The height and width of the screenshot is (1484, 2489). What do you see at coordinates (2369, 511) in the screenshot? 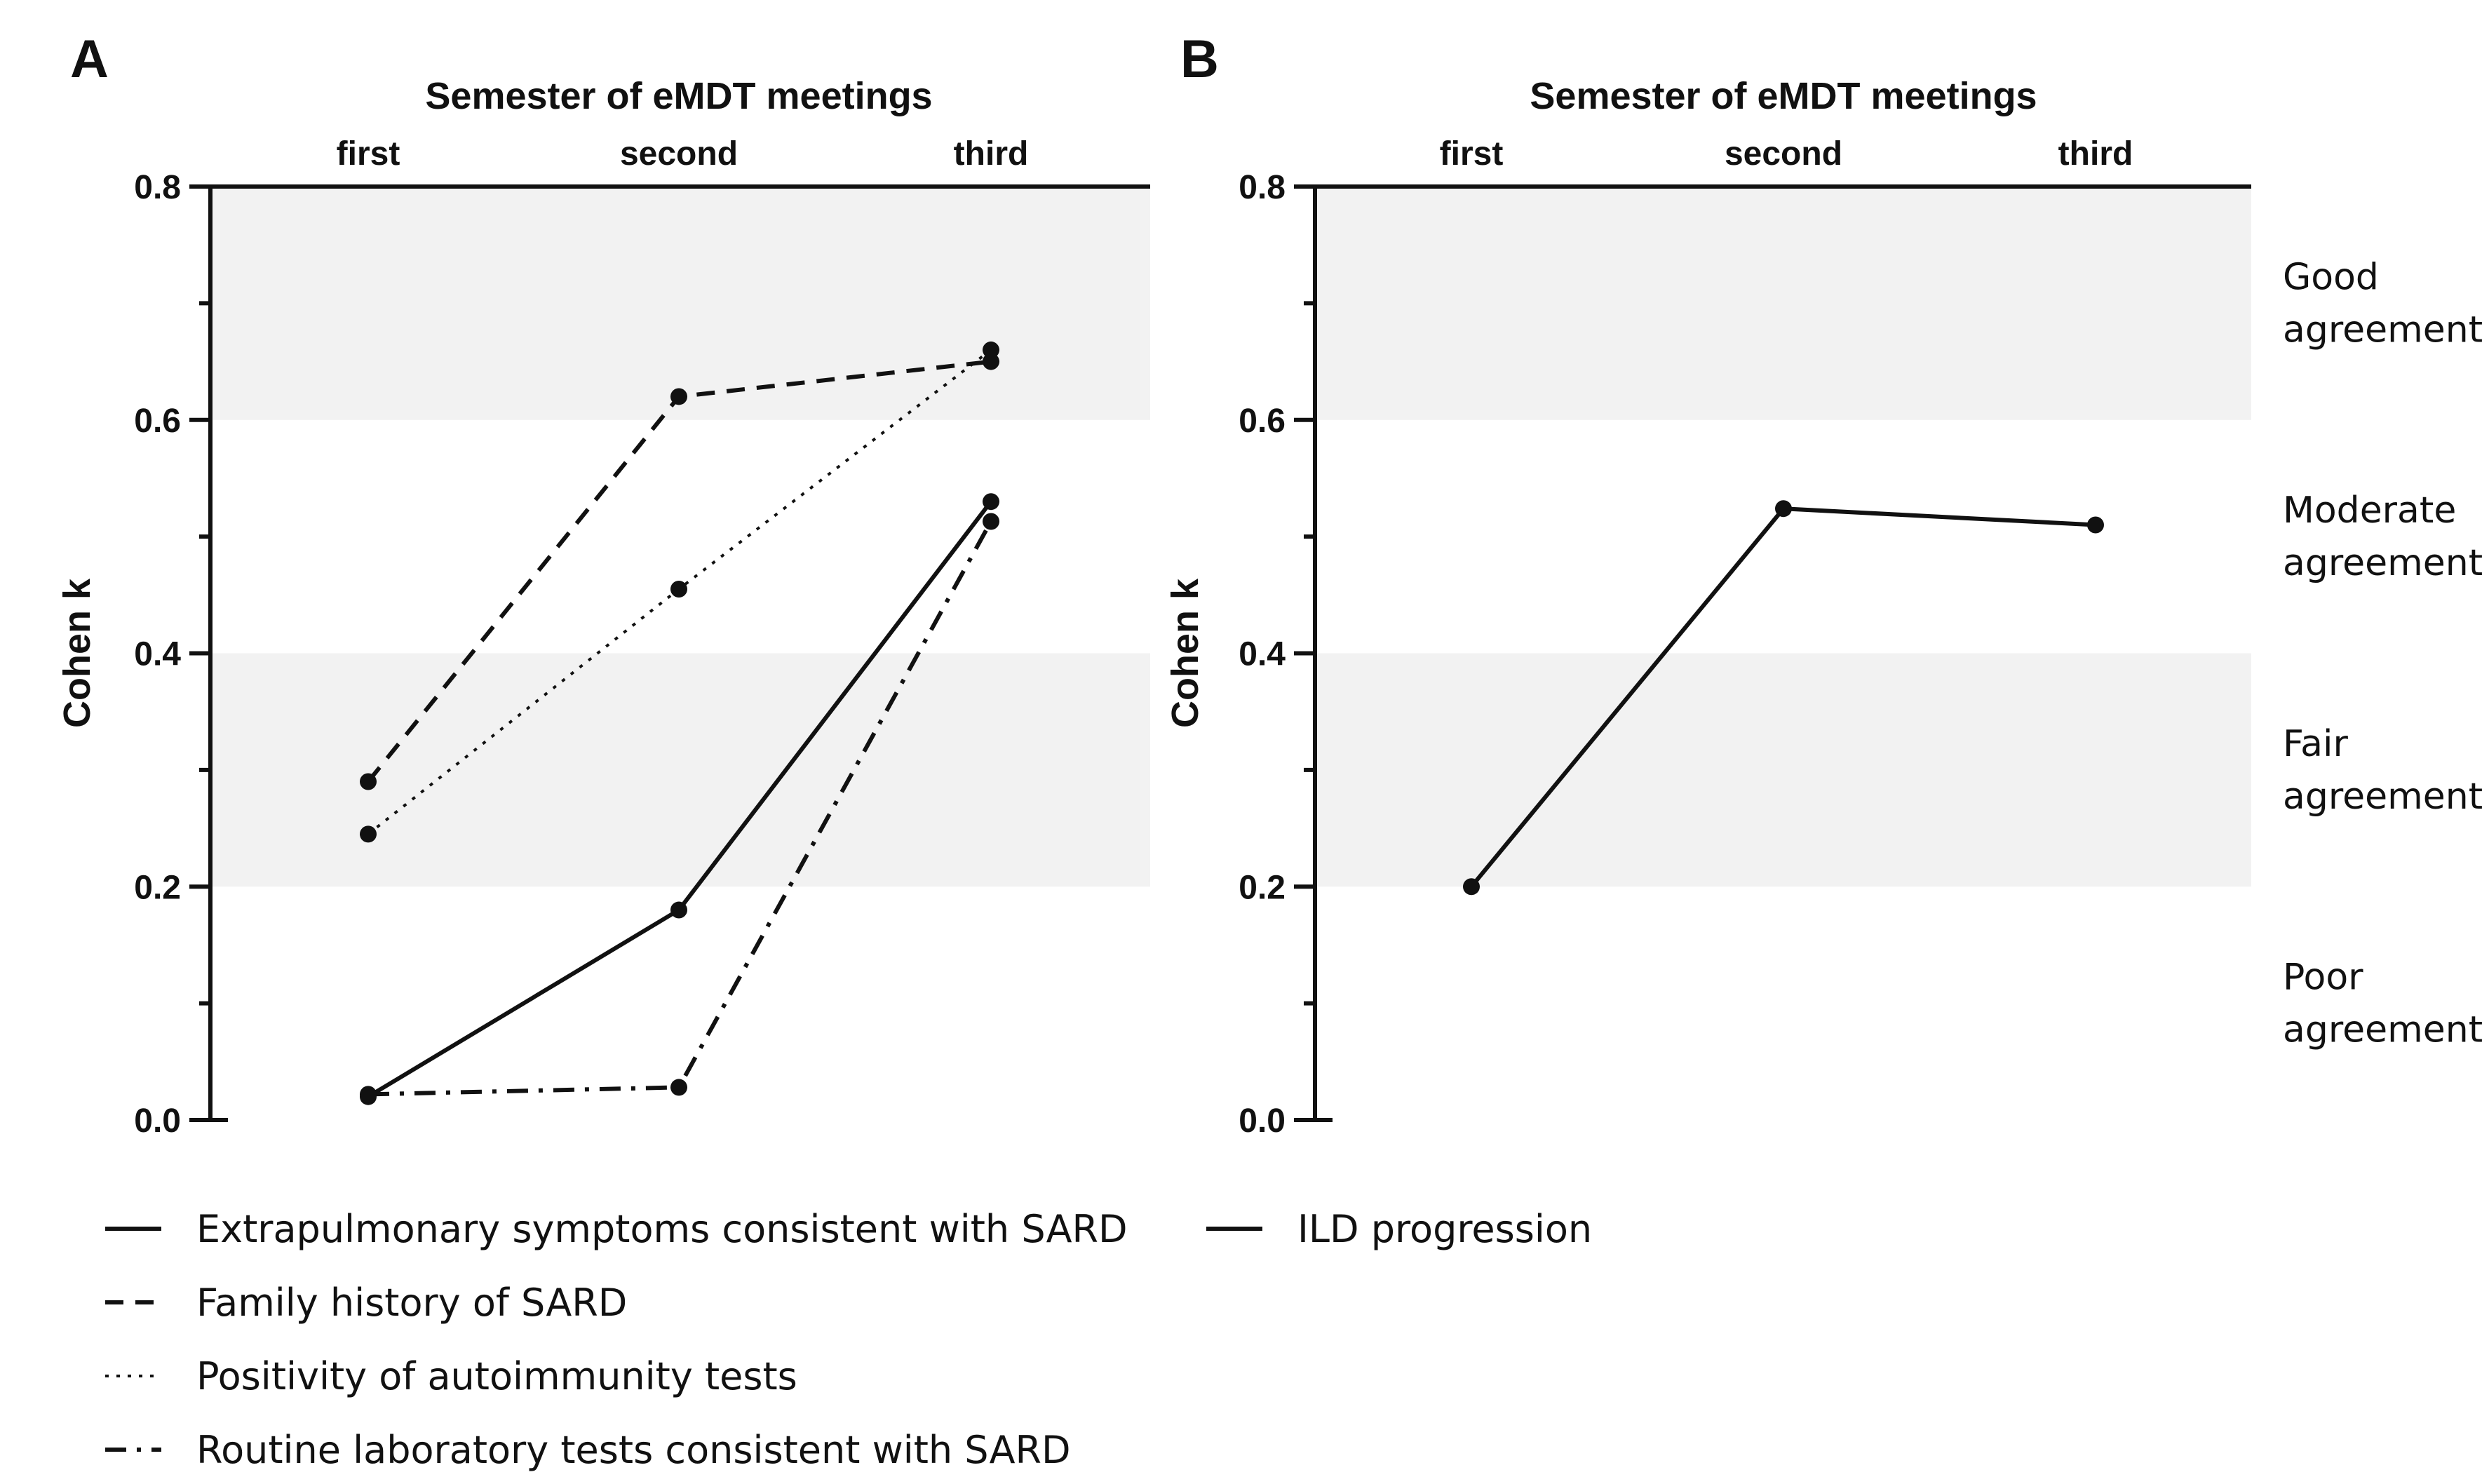
I see `agreement-label-line1: Moderate` at bounding box center [2369, 511].